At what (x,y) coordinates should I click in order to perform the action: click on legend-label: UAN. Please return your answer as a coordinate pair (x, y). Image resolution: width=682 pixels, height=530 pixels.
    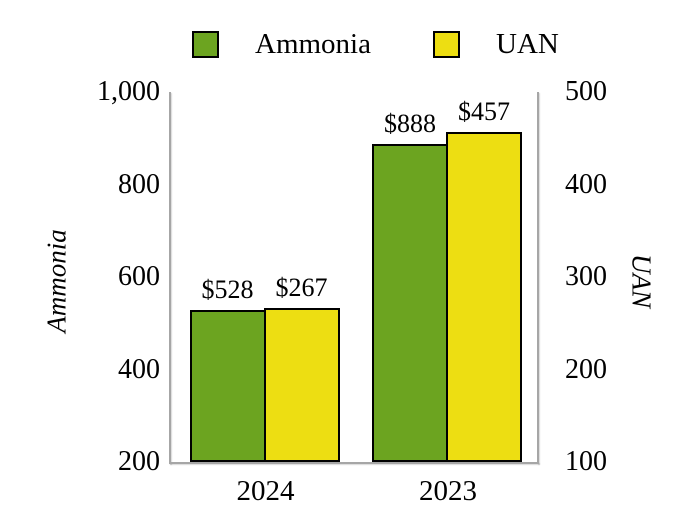
    Looking at the image, I should click on (527, 44).